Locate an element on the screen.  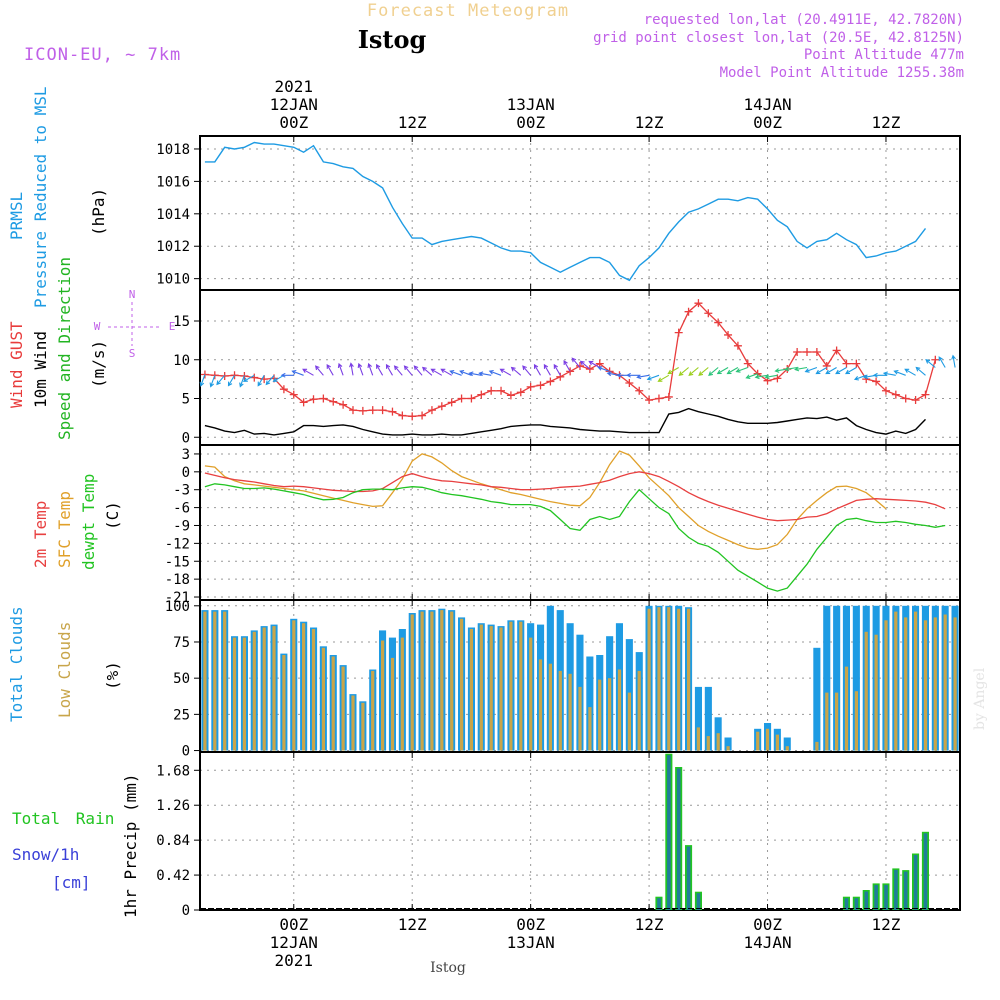
pressure-line is located at coordinates (565, 211).